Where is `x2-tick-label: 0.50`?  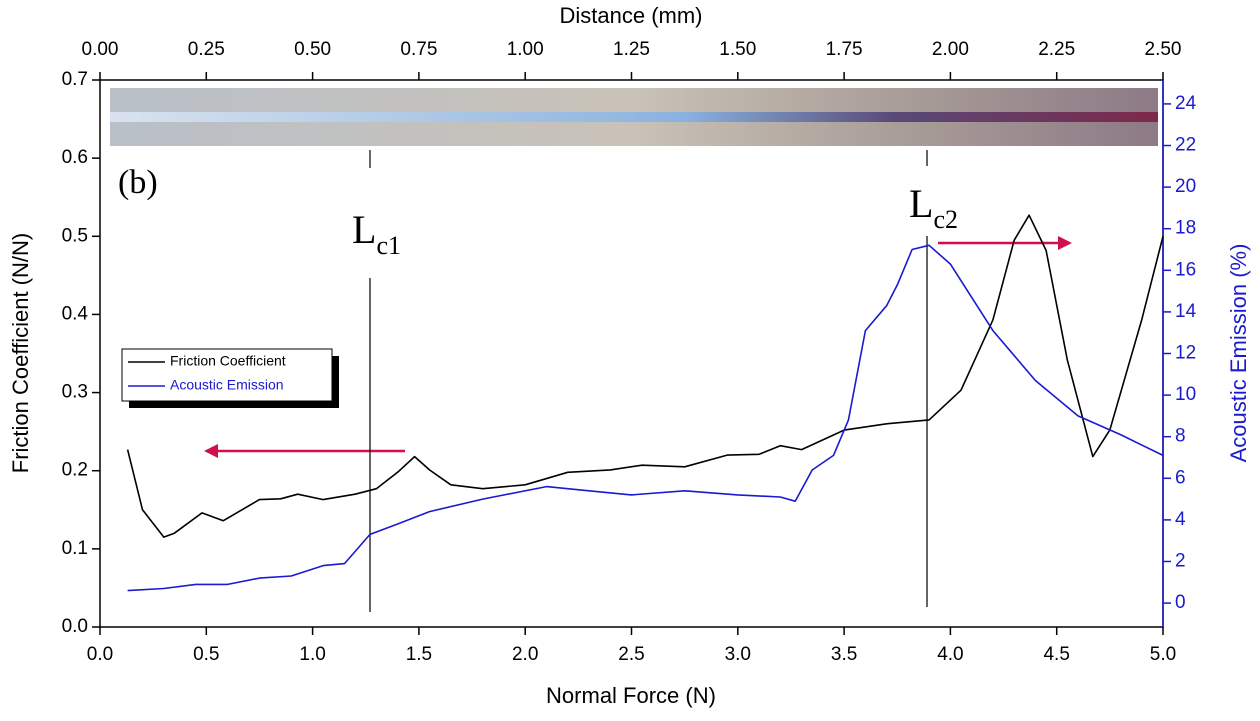
x2-tick-label: 0.50 is located at coordinates (312, 49).